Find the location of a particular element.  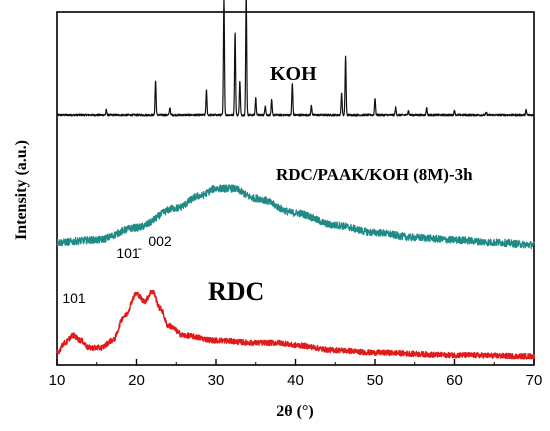

y-axis-title: Intensity (a.u.) is located at coordinates (21, 190).